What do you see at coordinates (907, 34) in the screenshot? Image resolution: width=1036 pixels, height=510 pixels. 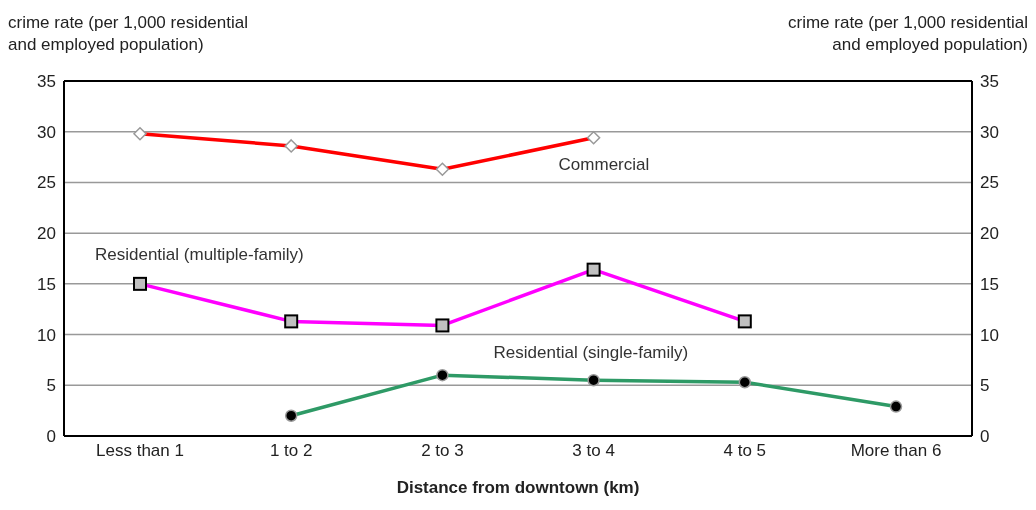 I see `y2-axis-title: crime rate (per 1,000 residential and employed population)` at bounding box center [907, 34].